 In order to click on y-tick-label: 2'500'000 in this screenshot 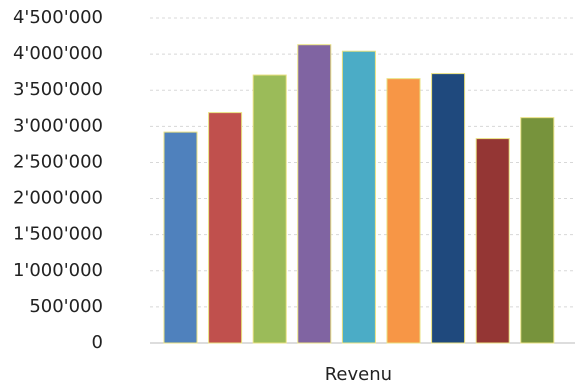, I will do `click(58, 161)`.